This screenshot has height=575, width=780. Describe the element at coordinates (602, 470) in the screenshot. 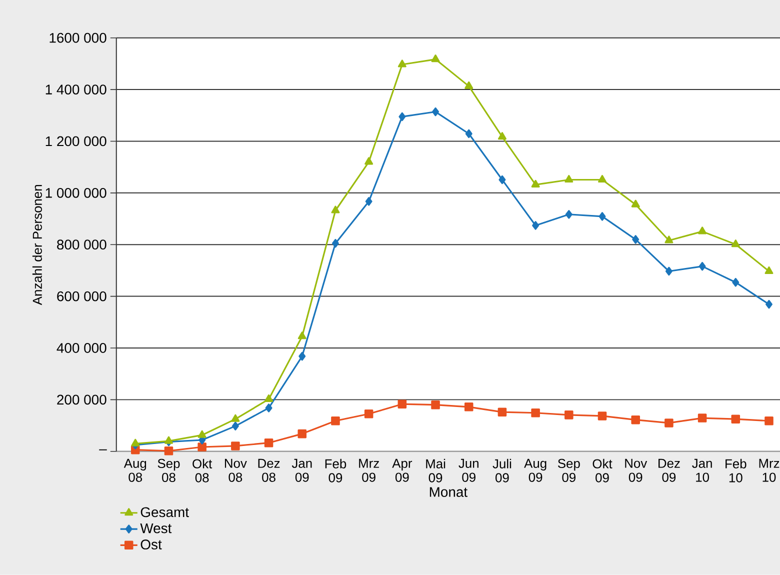

I see `x-tick-label: Okt 09` at that location.